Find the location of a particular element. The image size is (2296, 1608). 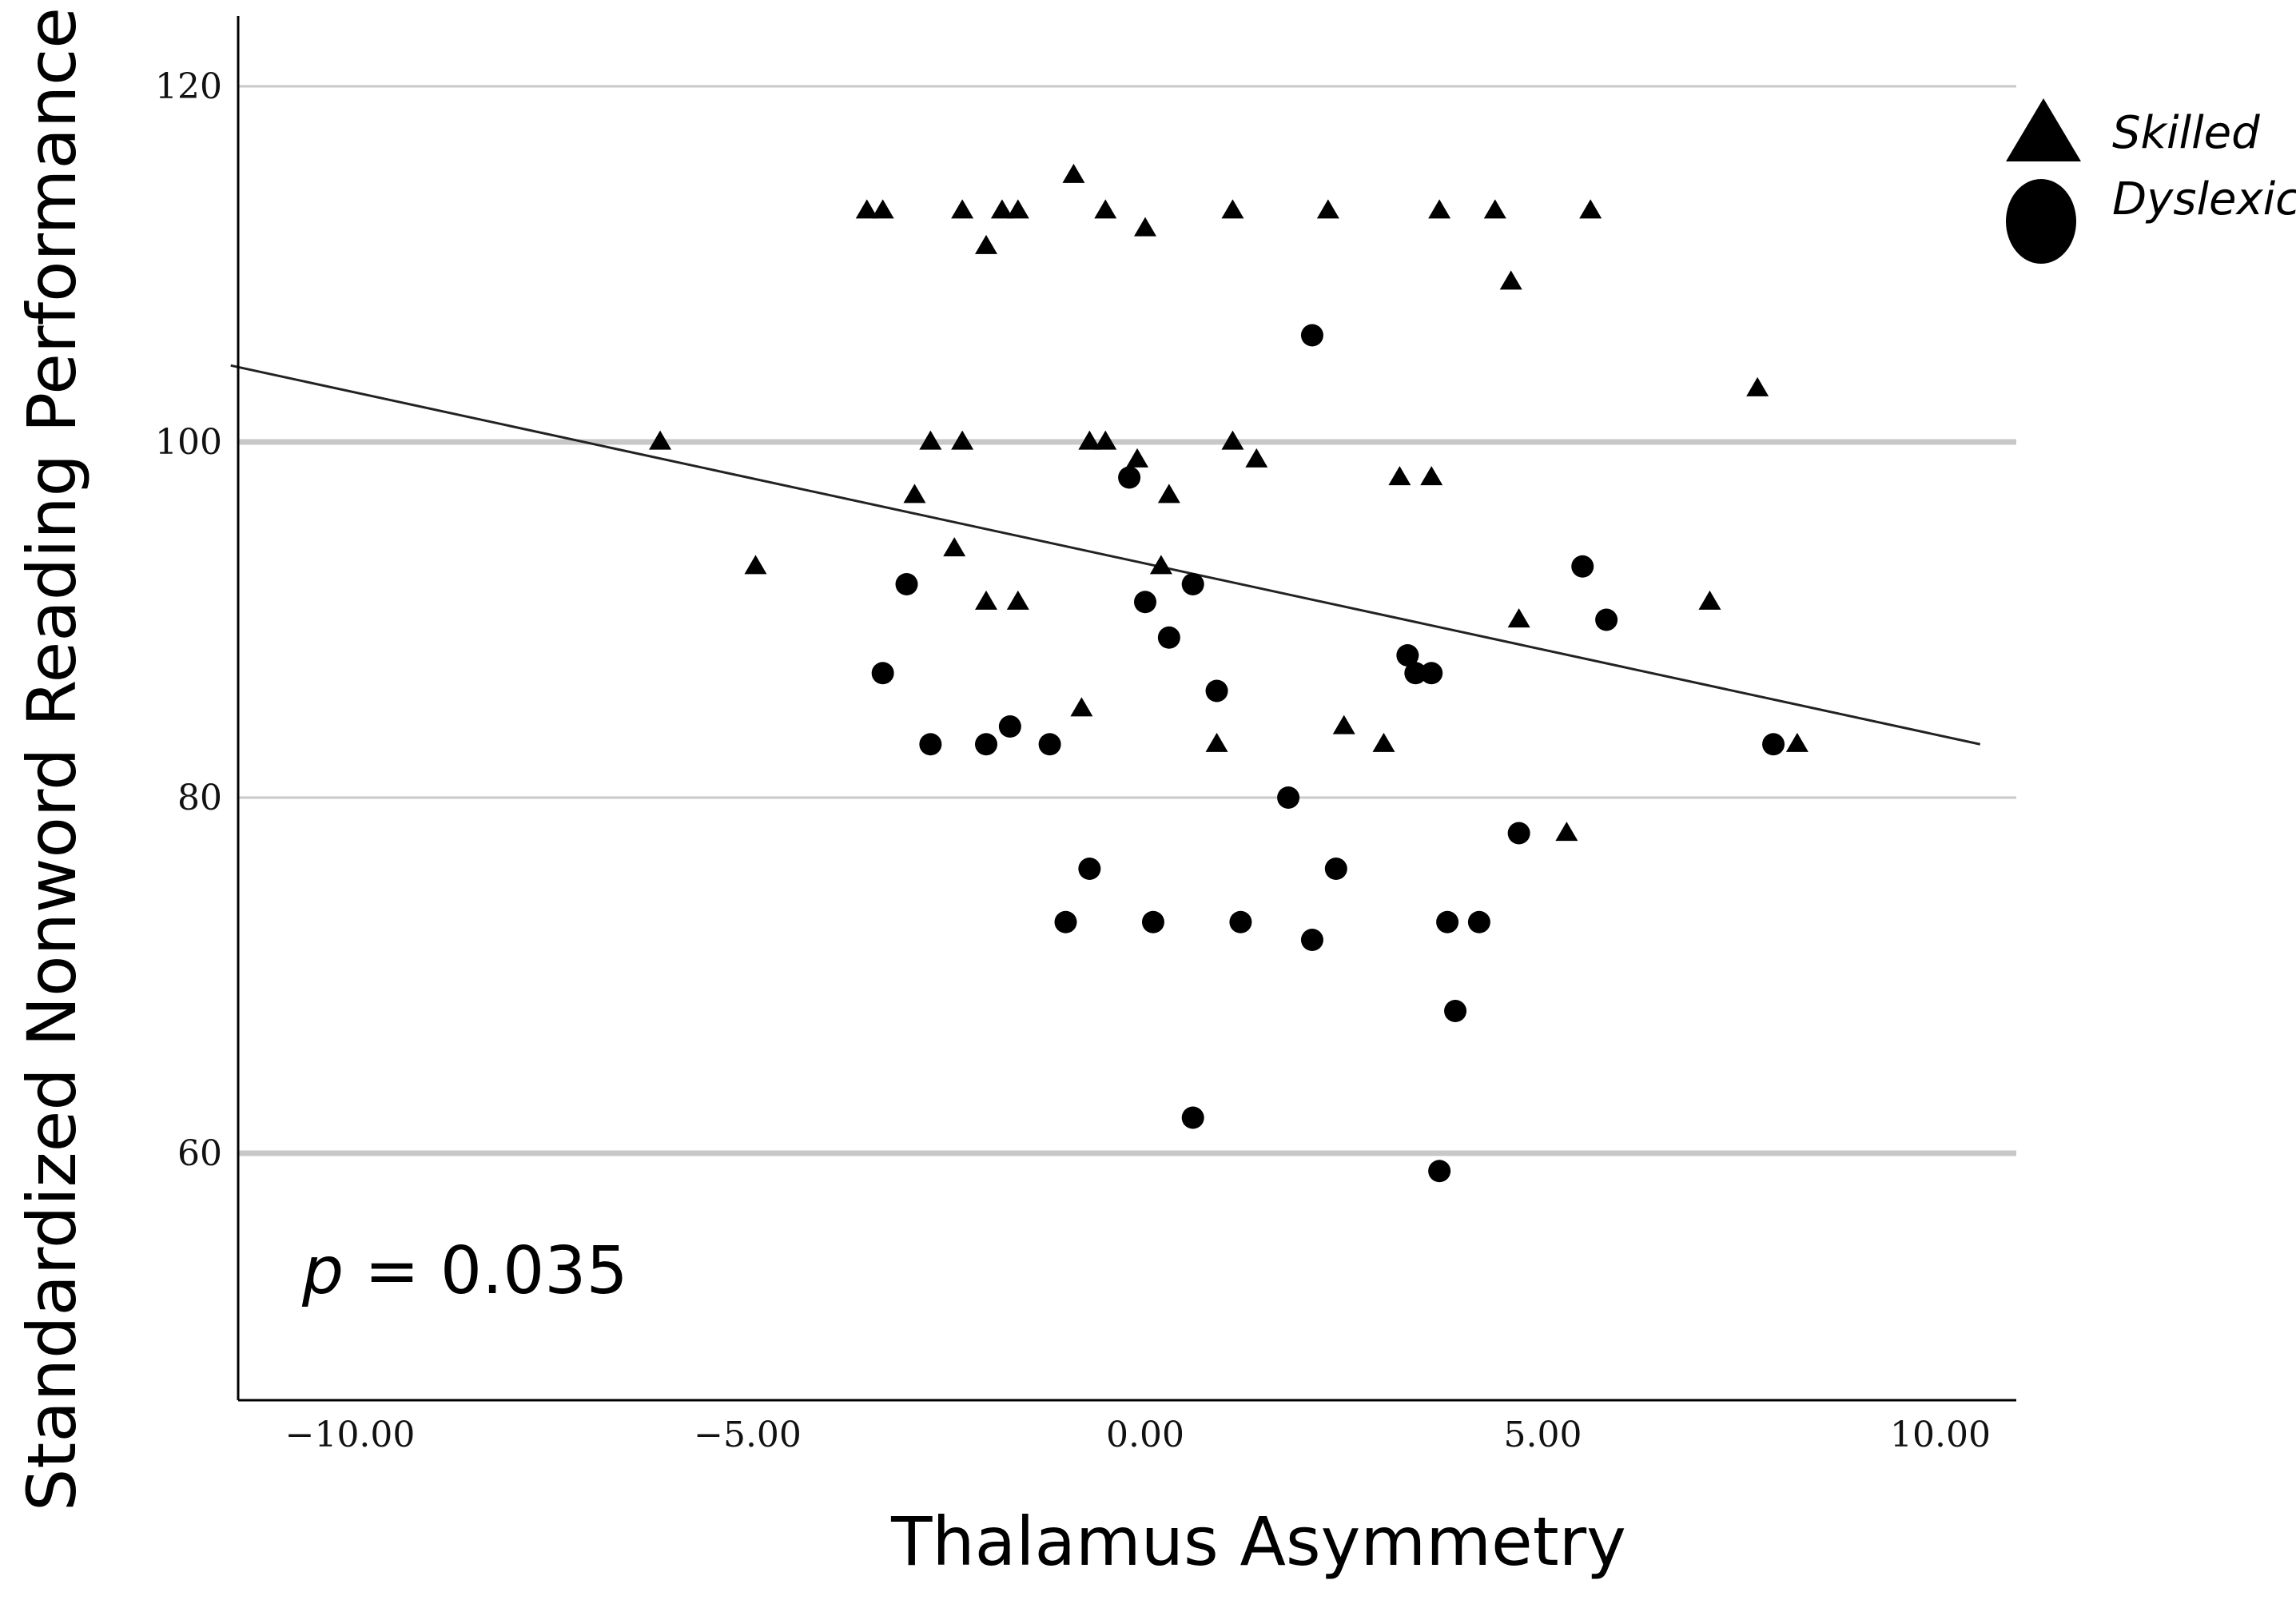

x-axis-title: Thalamus Asymmetry is located at coordinates (1258, 1542).